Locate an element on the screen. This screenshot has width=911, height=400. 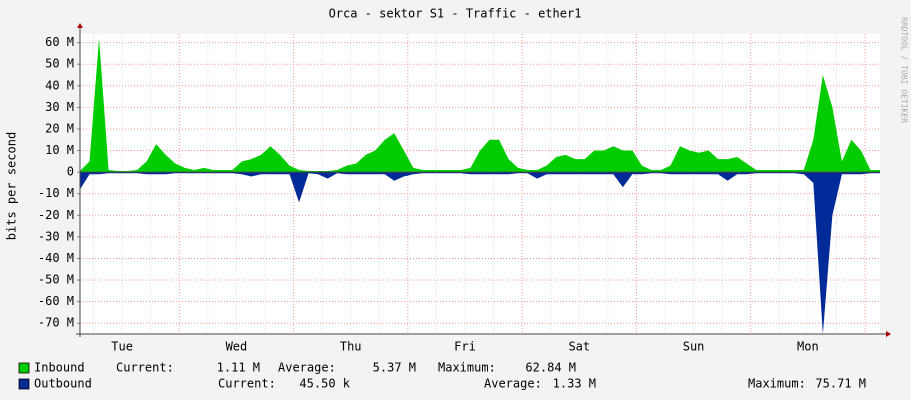
x-tick-label: Tue is located at coordinates (122, 347).